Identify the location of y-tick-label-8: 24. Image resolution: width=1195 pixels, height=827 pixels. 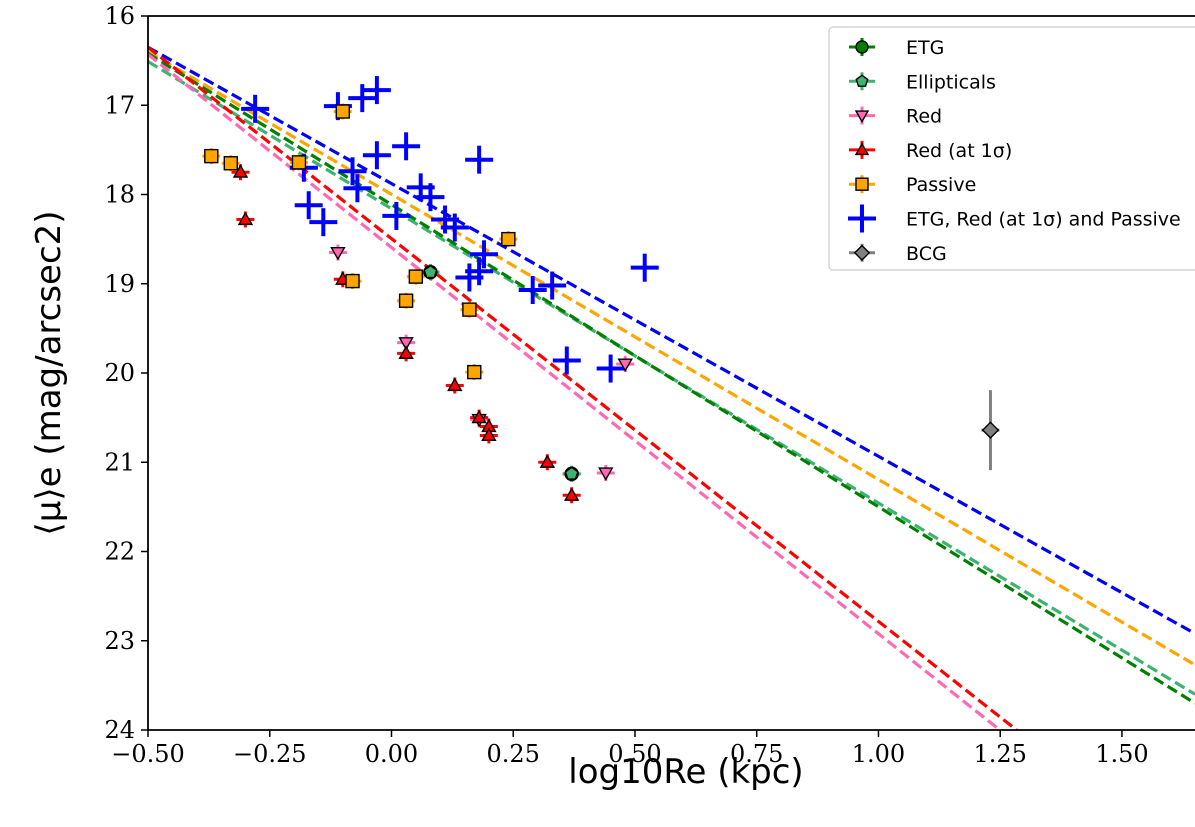
(119, 730).